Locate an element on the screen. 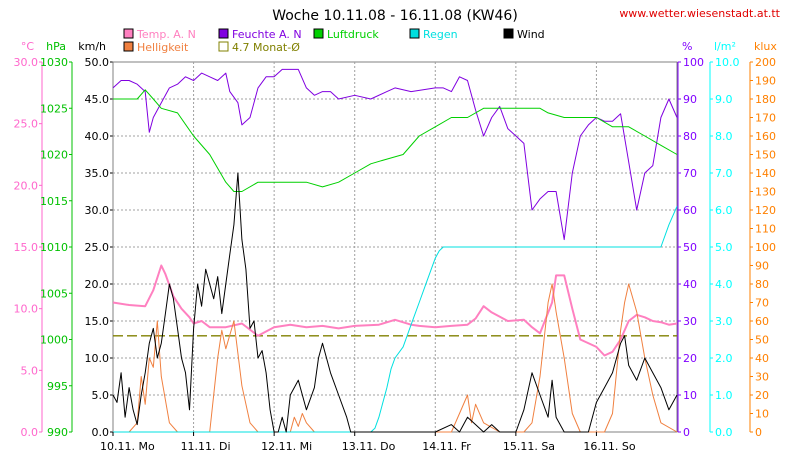  pct-tick-label: 30 is located at coordinates (690, 321).